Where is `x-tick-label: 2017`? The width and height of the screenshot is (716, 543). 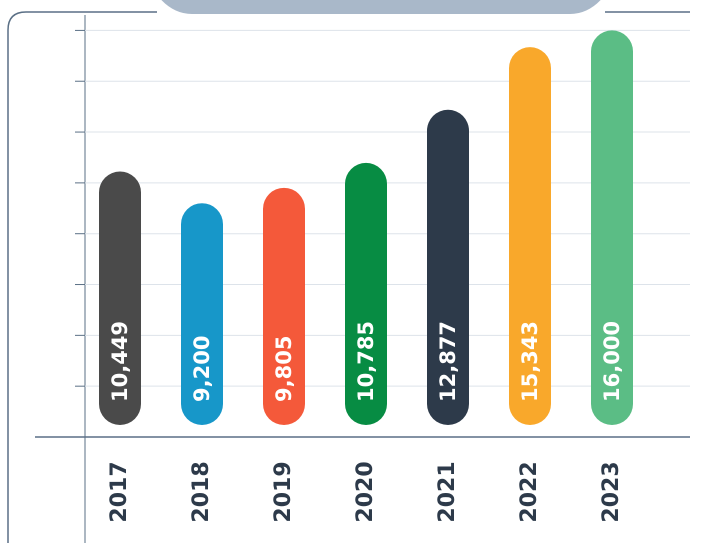
x-tick-label: 2017 is located at coordinates (119, 491).